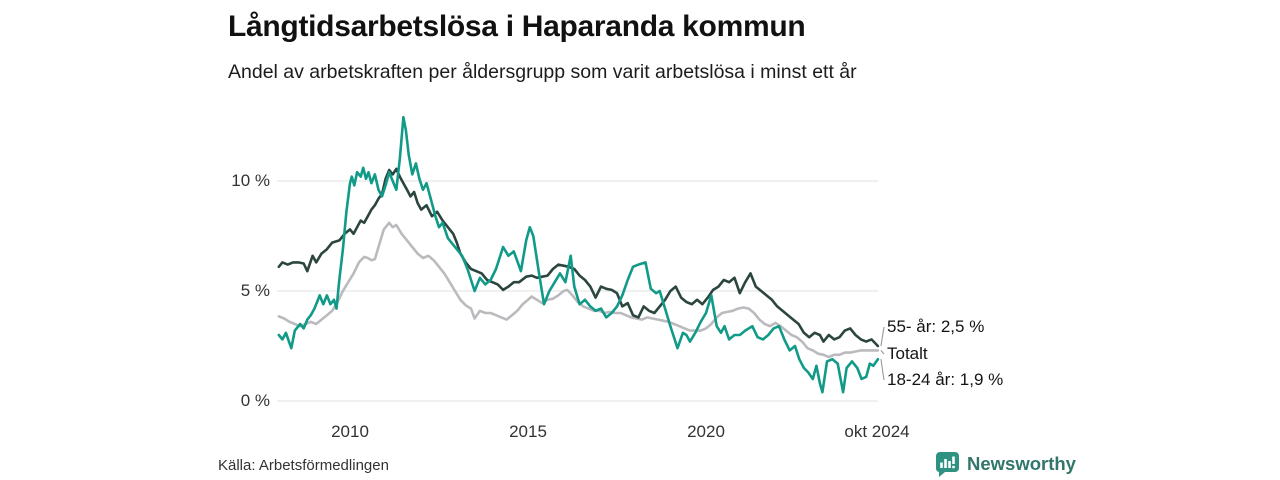  What do you see at coordinates (303, 465) in the screenshot?
I see `source-note: Källa: Arbetsförmedlingen` at bounding box center [303, 465].